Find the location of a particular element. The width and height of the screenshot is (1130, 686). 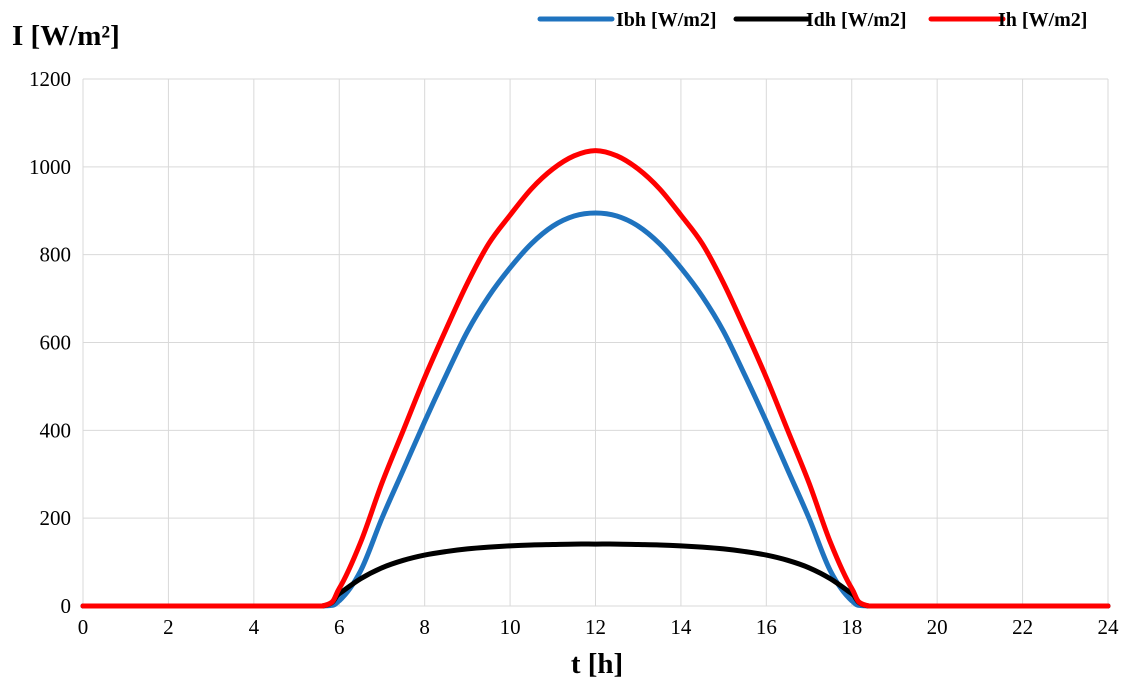

x-tick-label: 20 is located at coordinates (937, 627).